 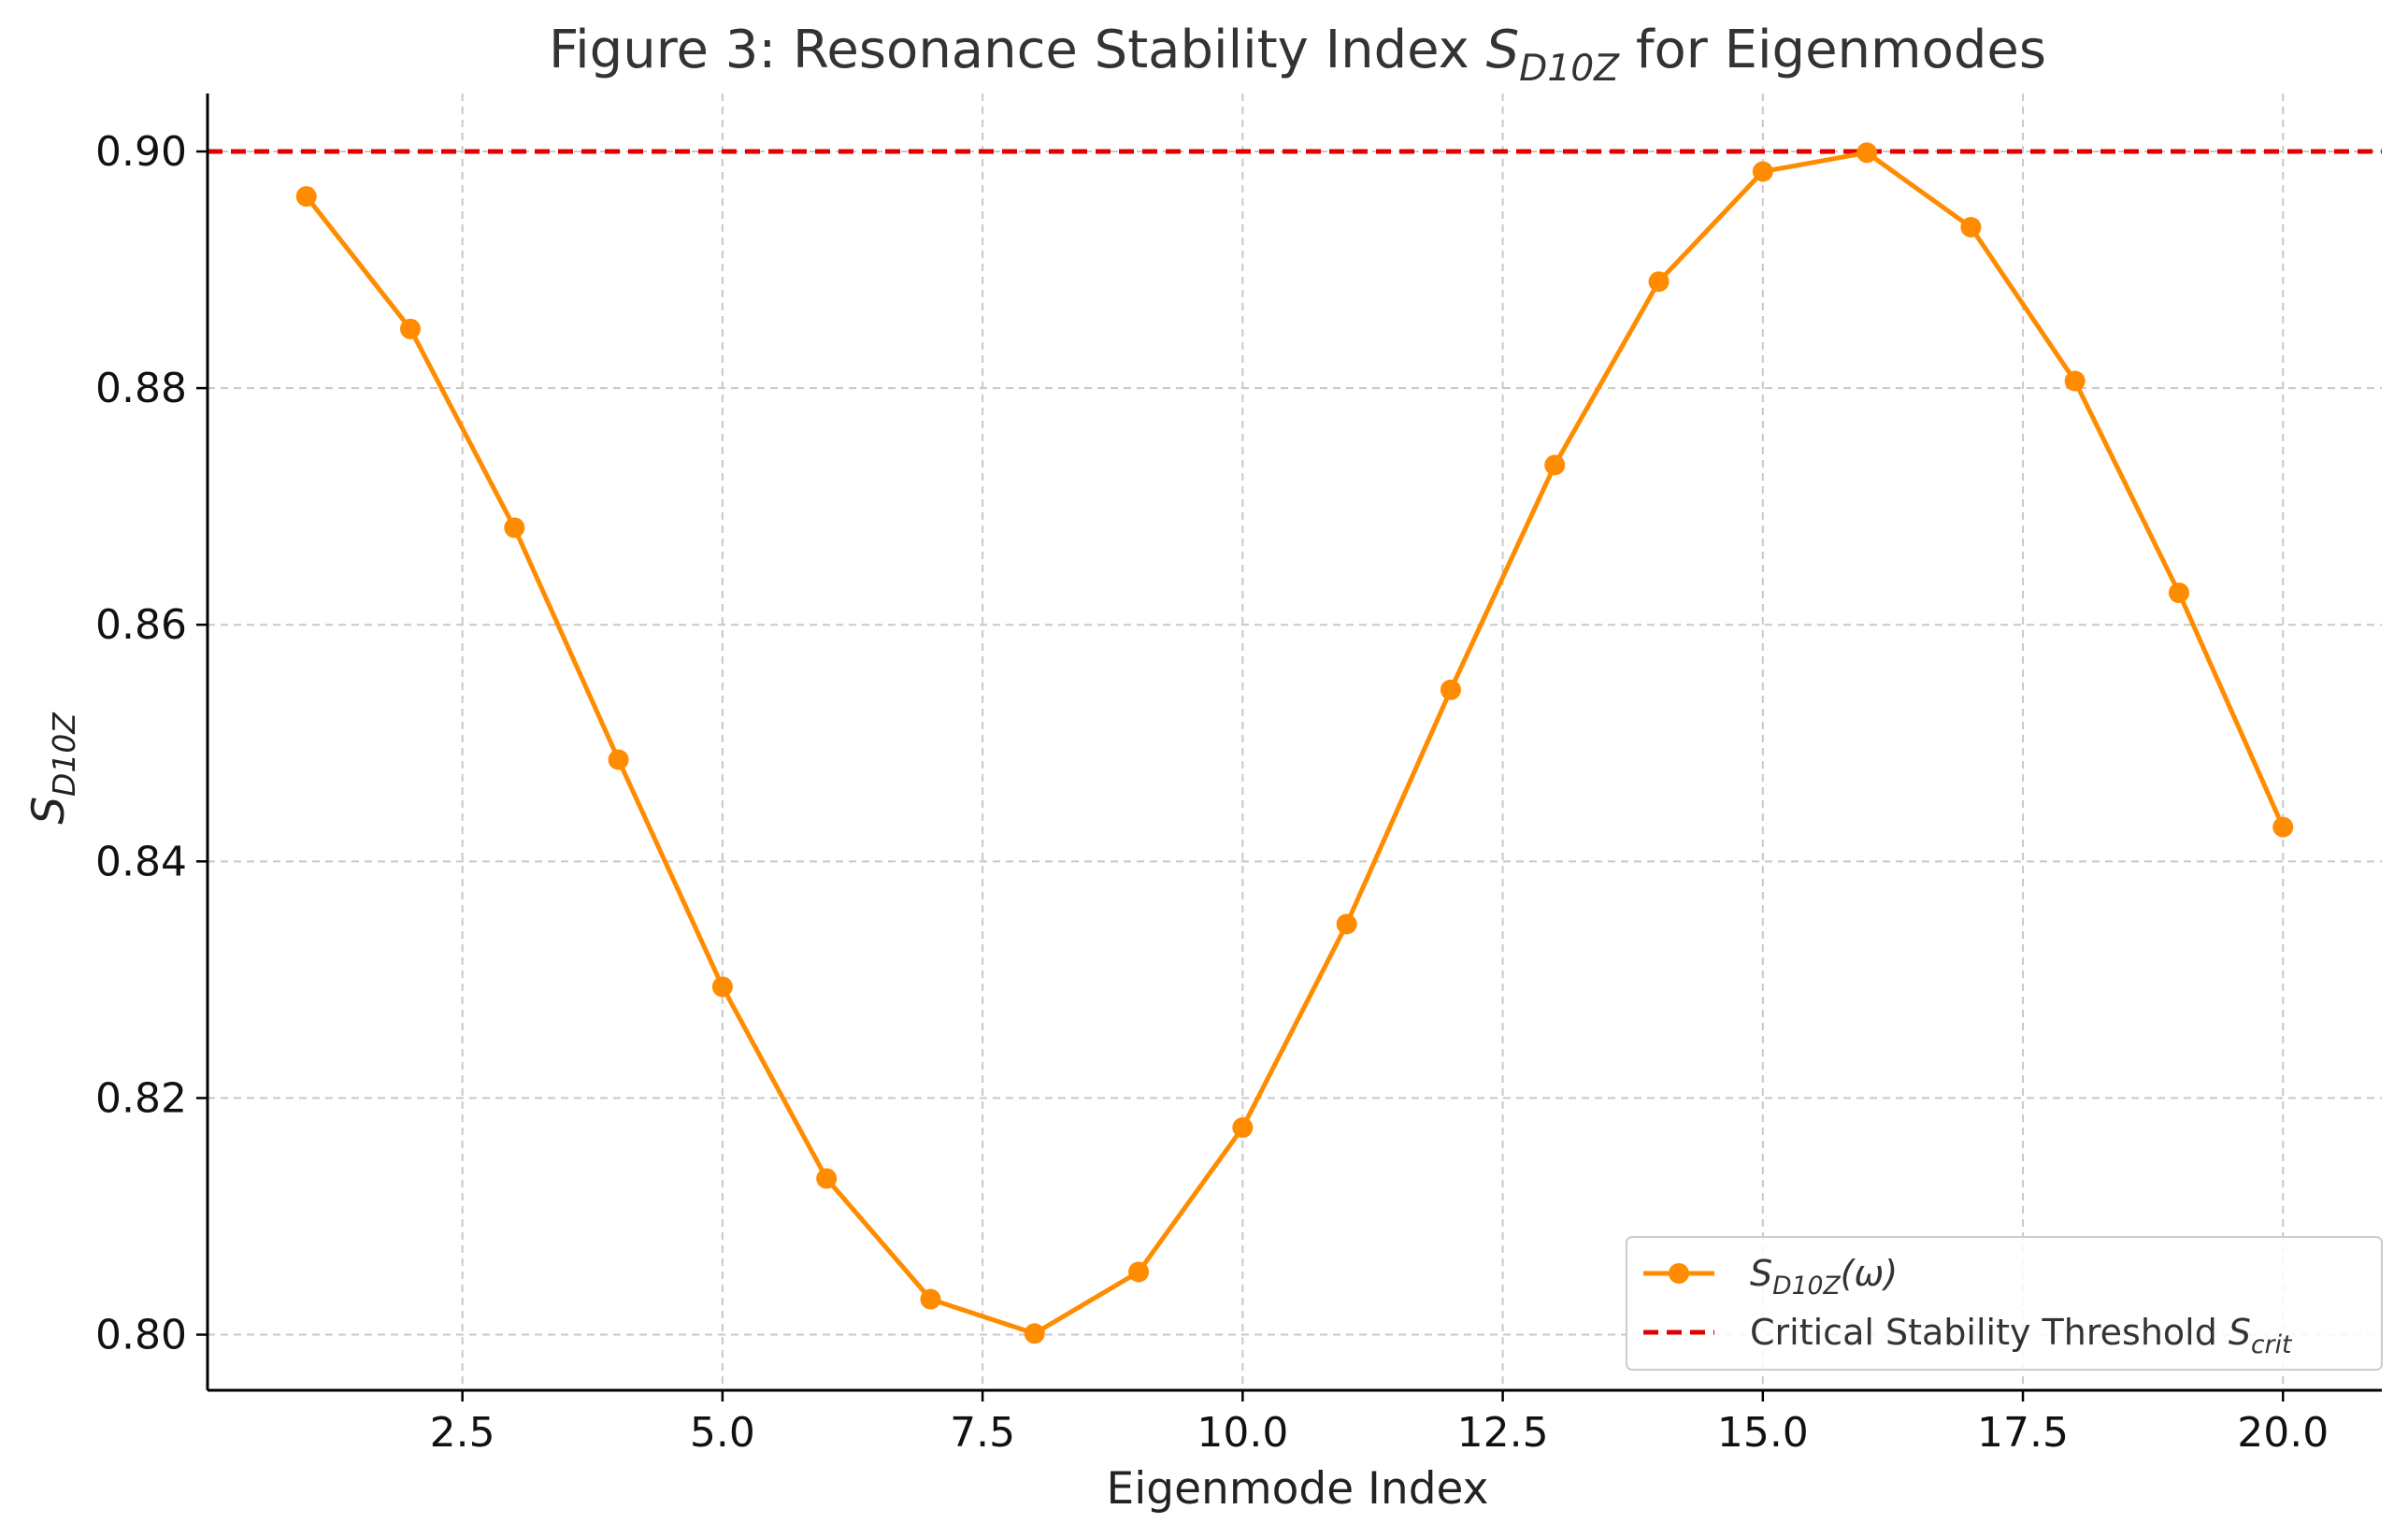 I want to click on y-tick-label: 0.80, so click(x=141, y=1335).